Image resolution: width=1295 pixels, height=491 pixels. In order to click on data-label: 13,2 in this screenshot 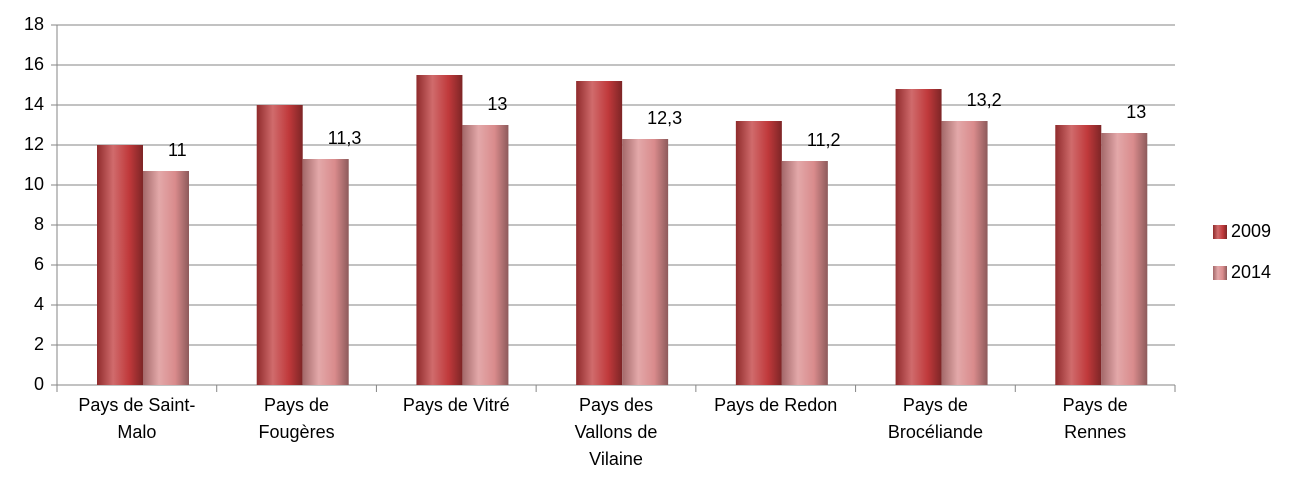, I will do `click(984, 100)`.